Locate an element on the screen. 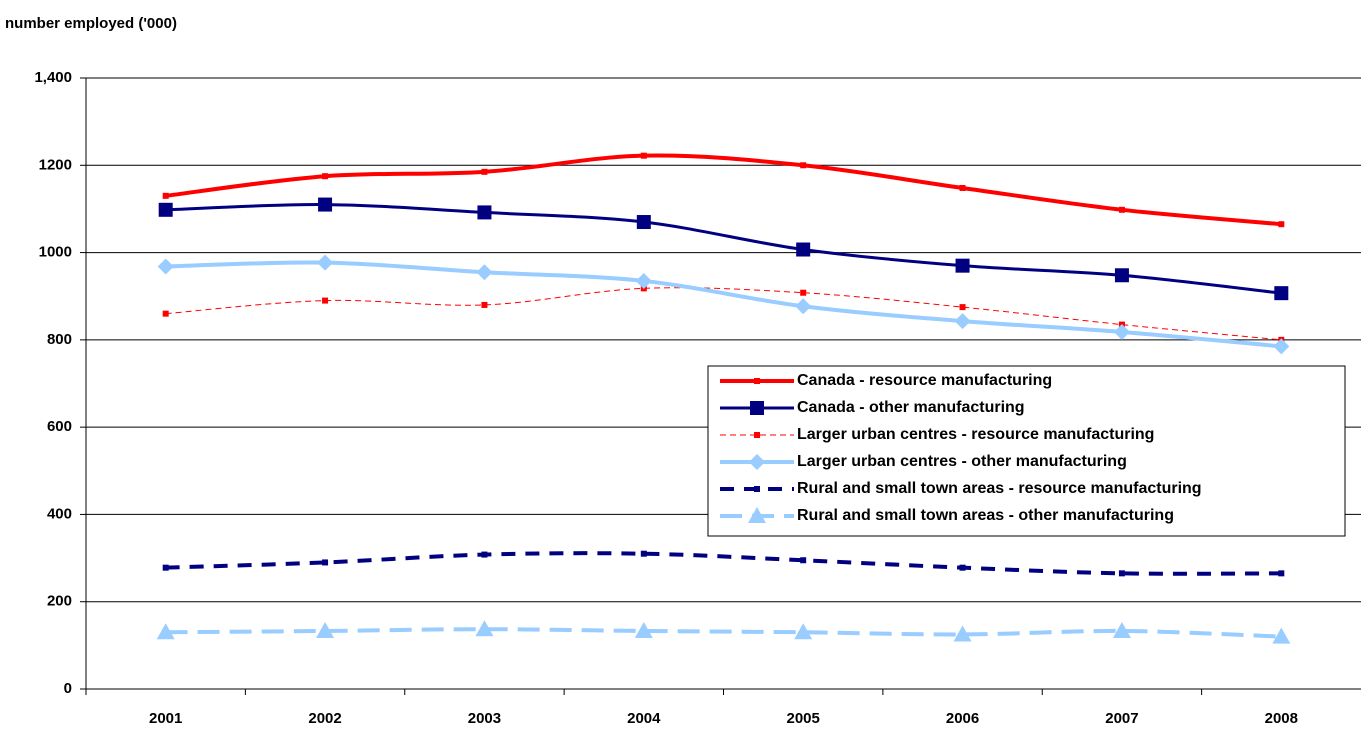 The width and height of the screenshot is (1361, 729). chart-title: number employed ('000) is located at coordinates (91, 23).